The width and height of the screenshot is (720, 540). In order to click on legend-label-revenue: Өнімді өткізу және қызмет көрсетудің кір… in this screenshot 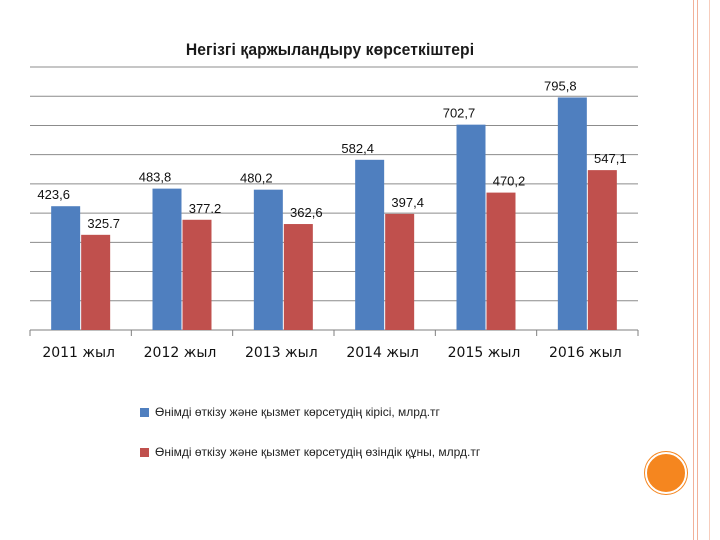, I will do `click(297, 412)`.